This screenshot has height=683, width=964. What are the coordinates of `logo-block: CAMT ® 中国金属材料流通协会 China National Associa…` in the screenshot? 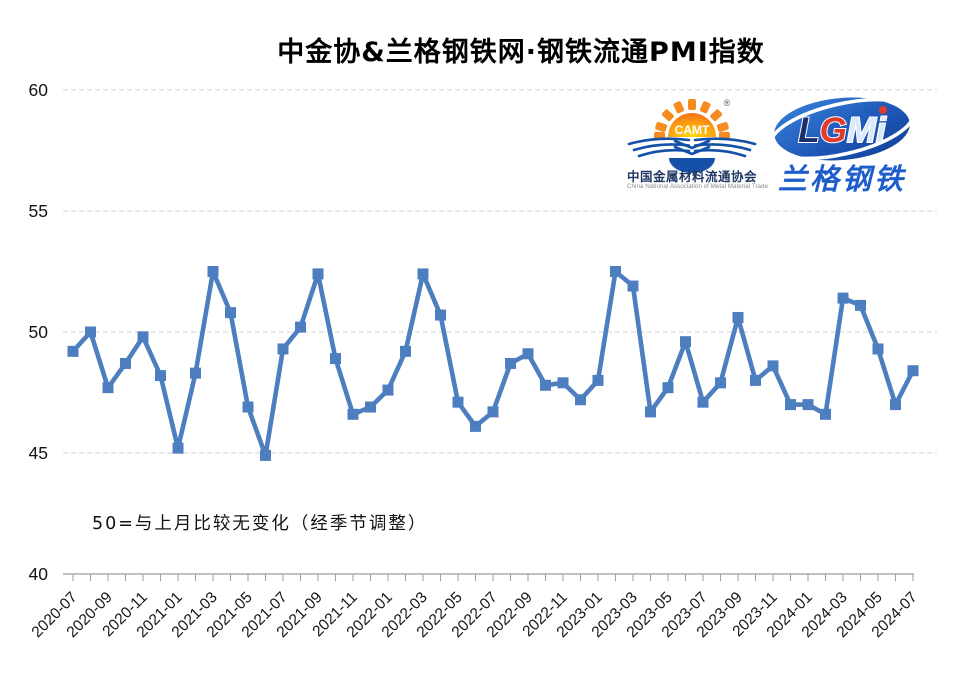 It's located at (773, 146).